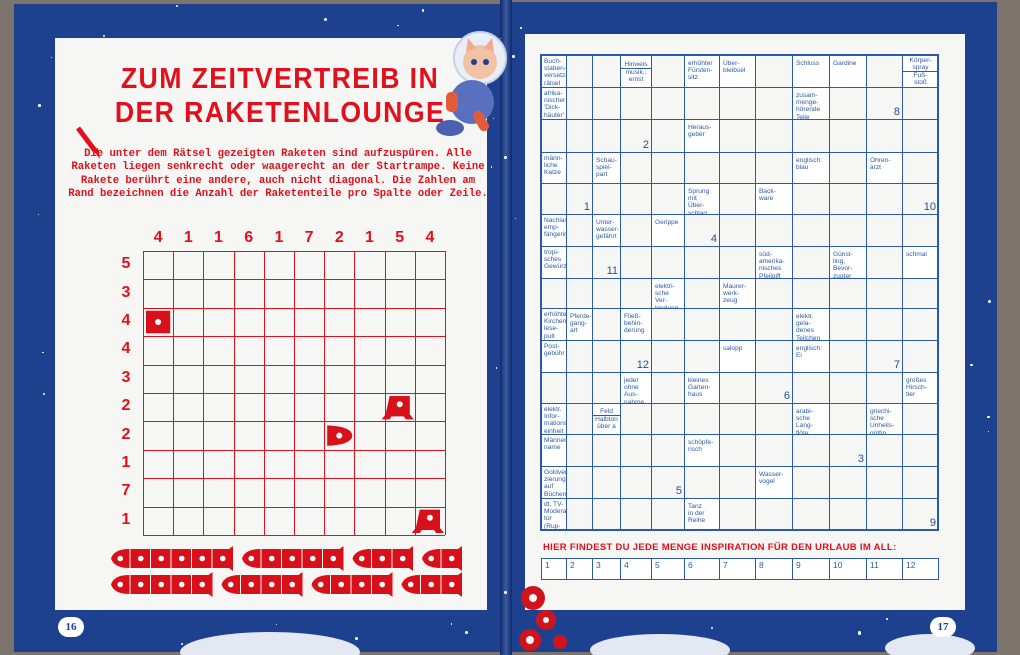  I want to click on numbered-answer-cell: 9, so click(920, 514).